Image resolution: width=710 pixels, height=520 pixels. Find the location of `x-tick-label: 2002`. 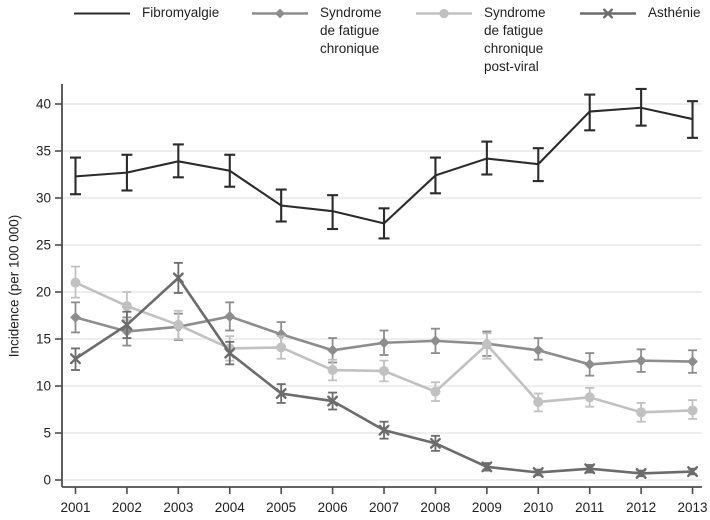

x-tick-label: 2002 is located at coordinates (127, 507).